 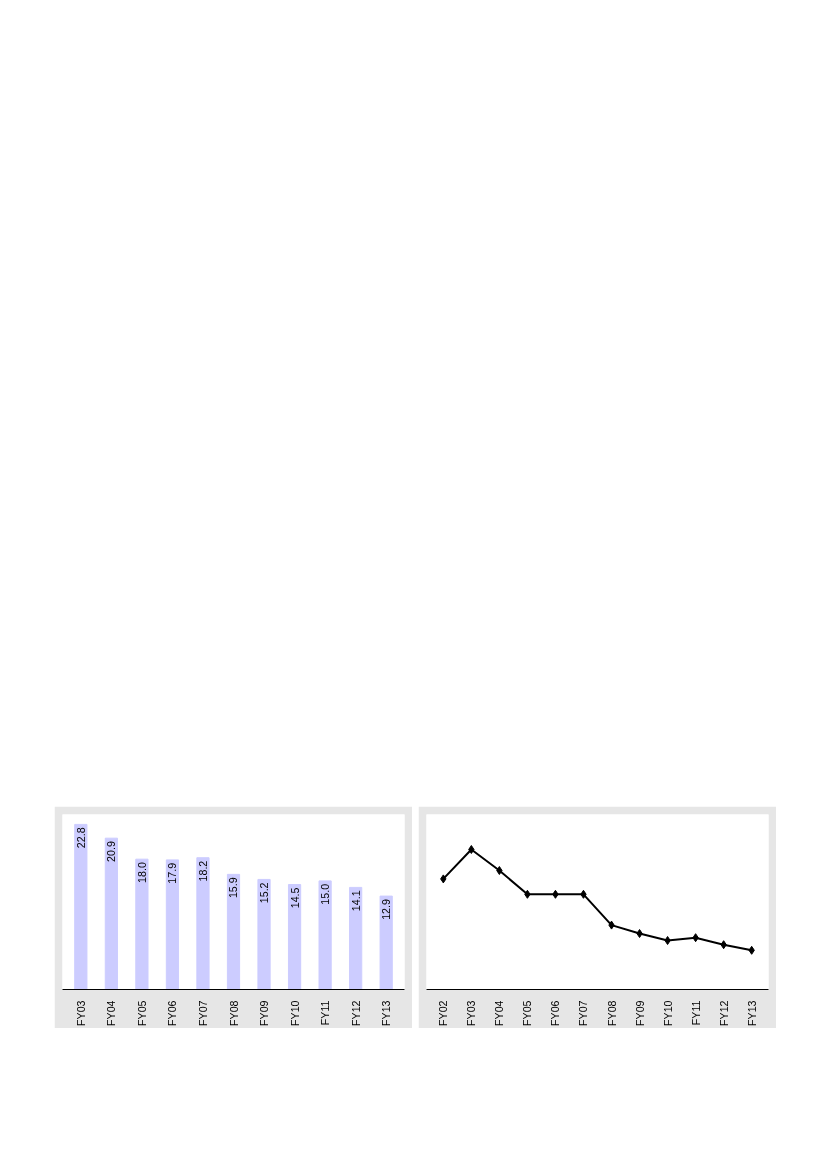 What do you see at coordinates (233, 888) in the screenshot?
I see `data-label: 15.9` at bounding box center [233, 888].